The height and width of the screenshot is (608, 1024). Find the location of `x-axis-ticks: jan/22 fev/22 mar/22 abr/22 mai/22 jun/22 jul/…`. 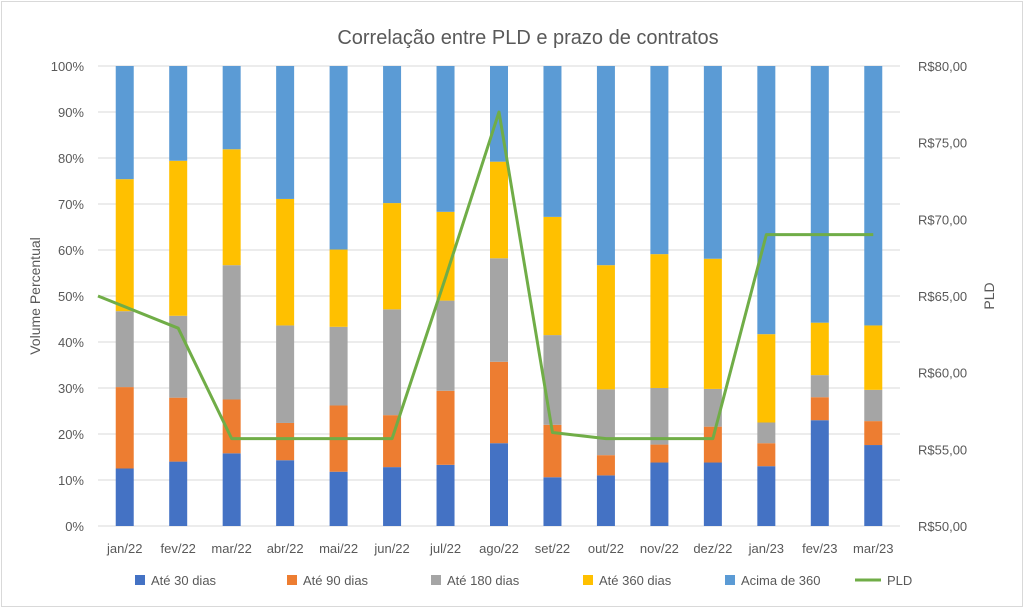

x-axis-ticks: jan/22 fev/22 mar/22 abr/22 mai/22 jun/22 jul/… is located at coordinates (499, 548).